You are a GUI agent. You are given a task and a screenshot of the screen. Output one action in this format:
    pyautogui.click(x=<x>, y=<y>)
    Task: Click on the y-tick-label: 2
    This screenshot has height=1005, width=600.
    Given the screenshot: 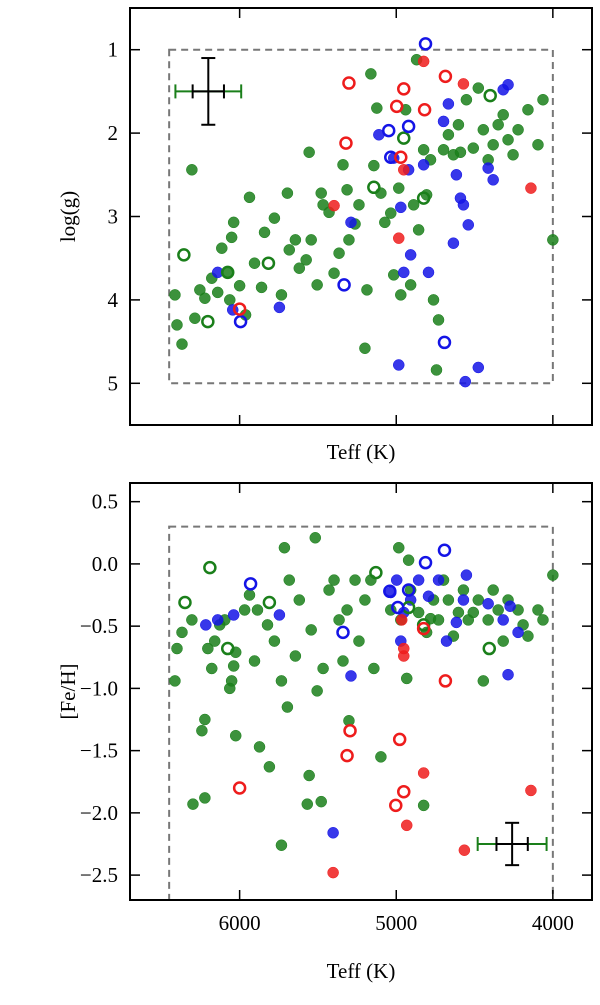 What is the action you would take?
    pyautogui.click(x=113, y=133)
    